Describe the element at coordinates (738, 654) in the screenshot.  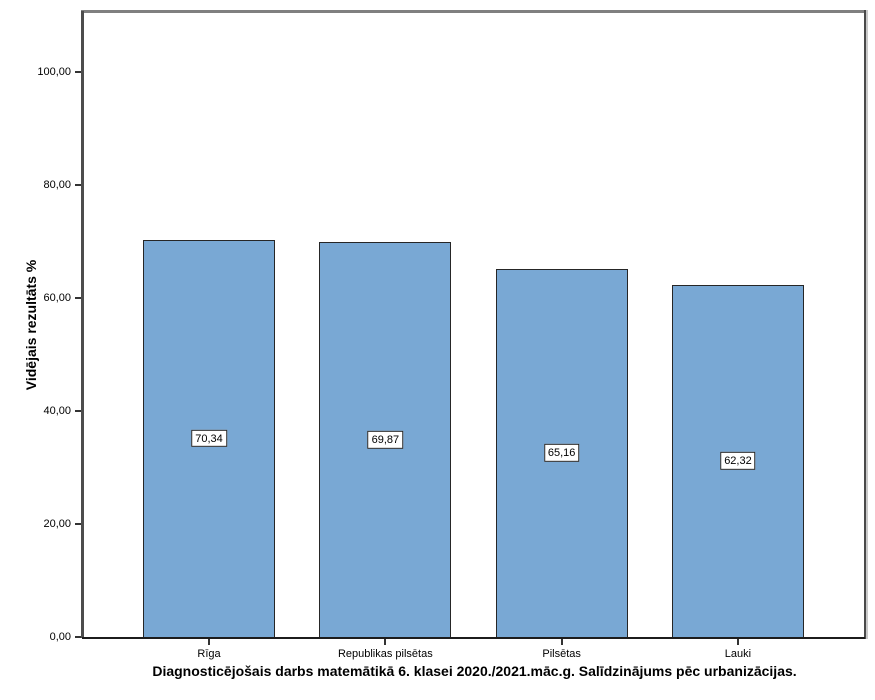
I see `x-category-label: Lauki` at that location.